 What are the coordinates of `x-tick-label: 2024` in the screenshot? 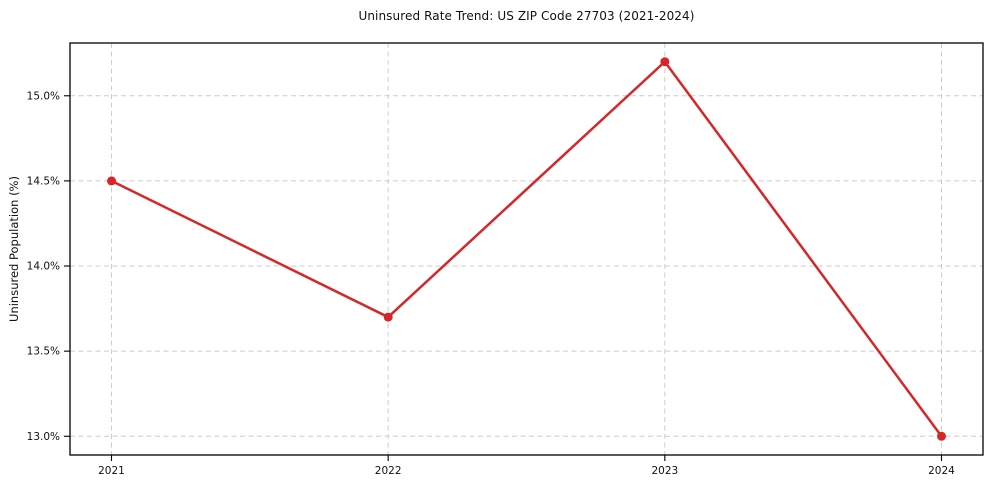 It's located at (941, 471).